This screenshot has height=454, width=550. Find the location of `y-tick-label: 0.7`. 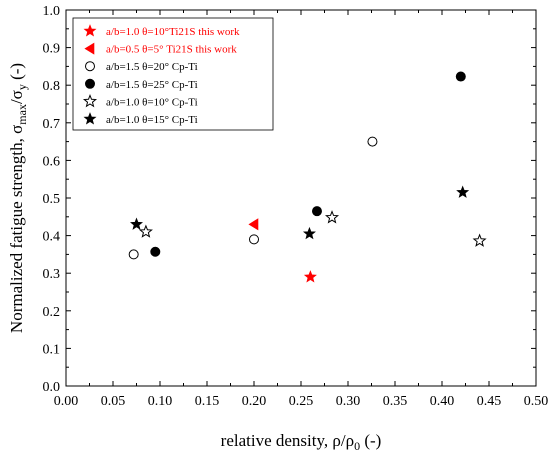

y-tick-label: 0.7 is located at coordinates (52, 124).